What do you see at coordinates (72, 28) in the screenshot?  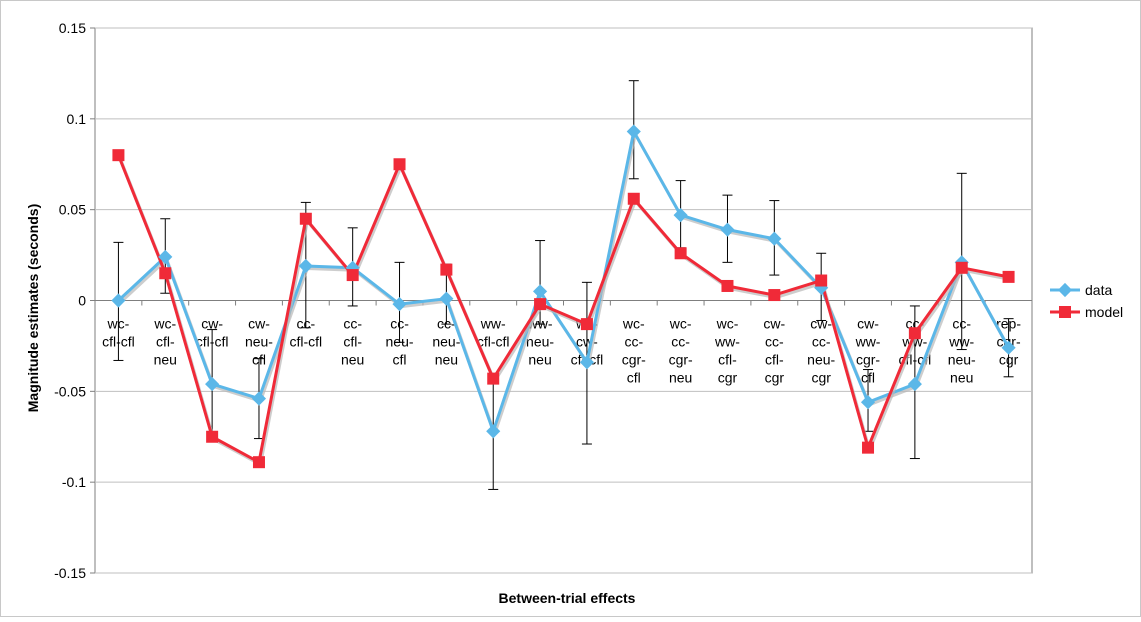 I see `y-tick-label: 0.15` at bounding box center [72, 28].